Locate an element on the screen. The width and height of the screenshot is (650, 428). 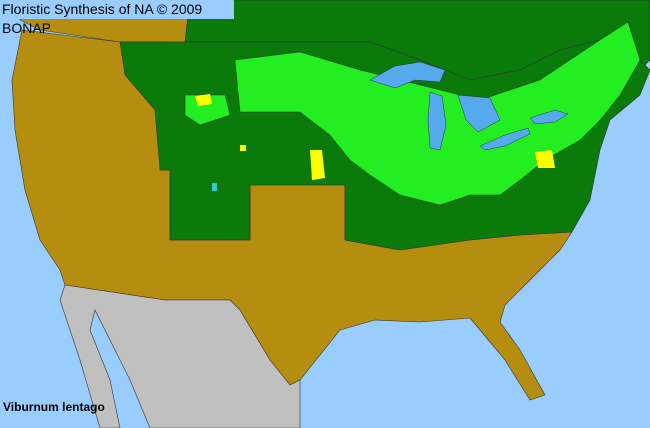
map-title: Floristic Synthesis of NA © 2009 BONAP is located at coordinates (117, 18).